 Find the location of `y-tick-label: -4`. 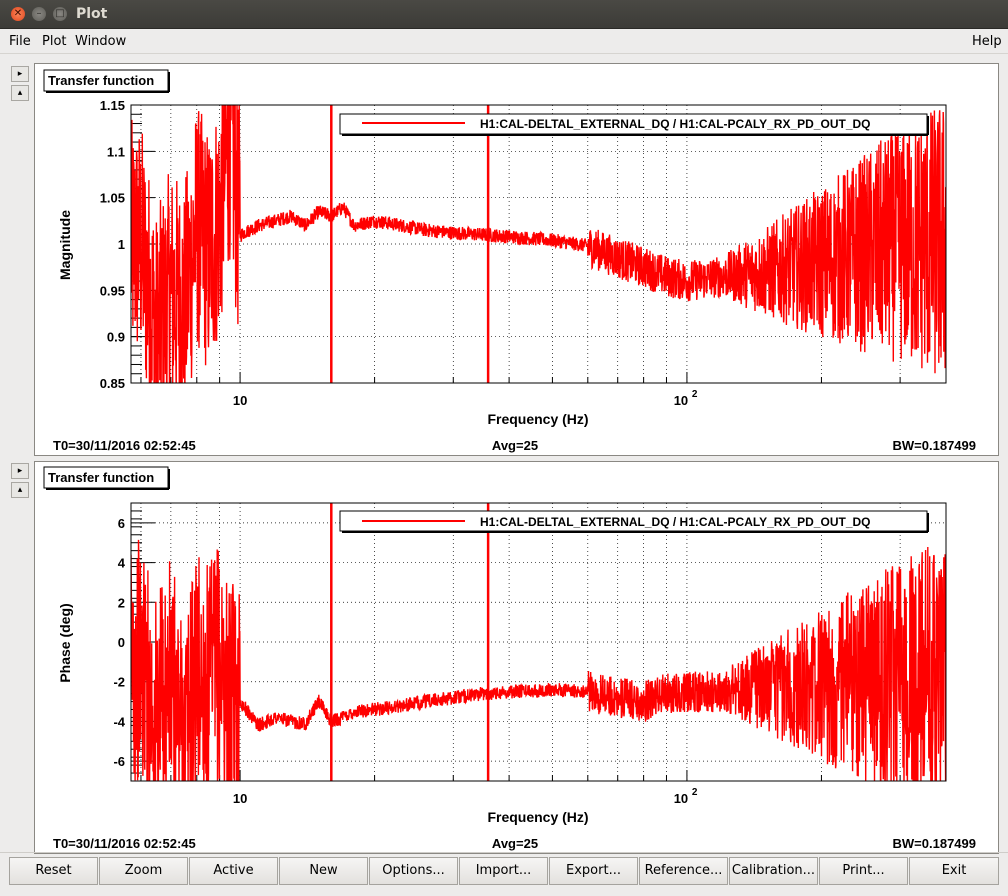

y-tick-label: -4 is located at coordinates (119, 721).